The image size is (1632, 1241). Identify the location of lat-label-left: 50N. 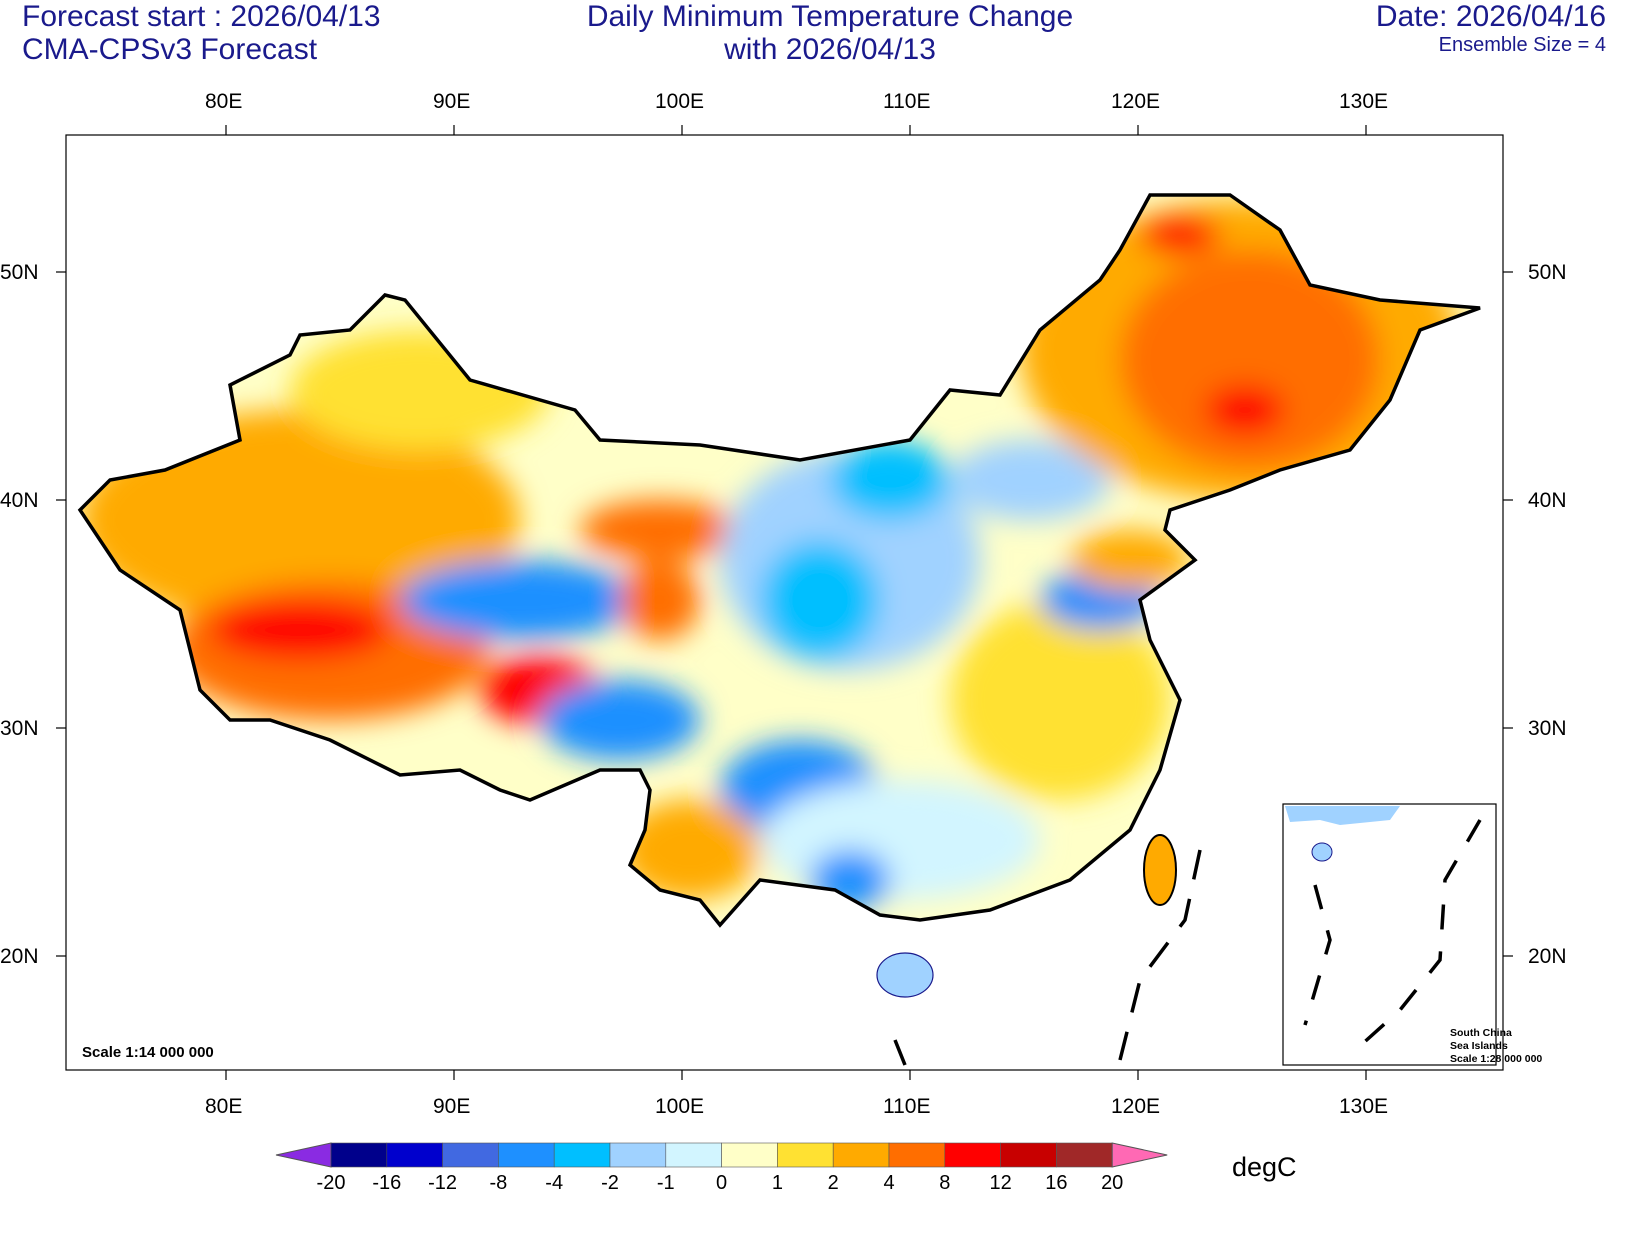
(19, 272).